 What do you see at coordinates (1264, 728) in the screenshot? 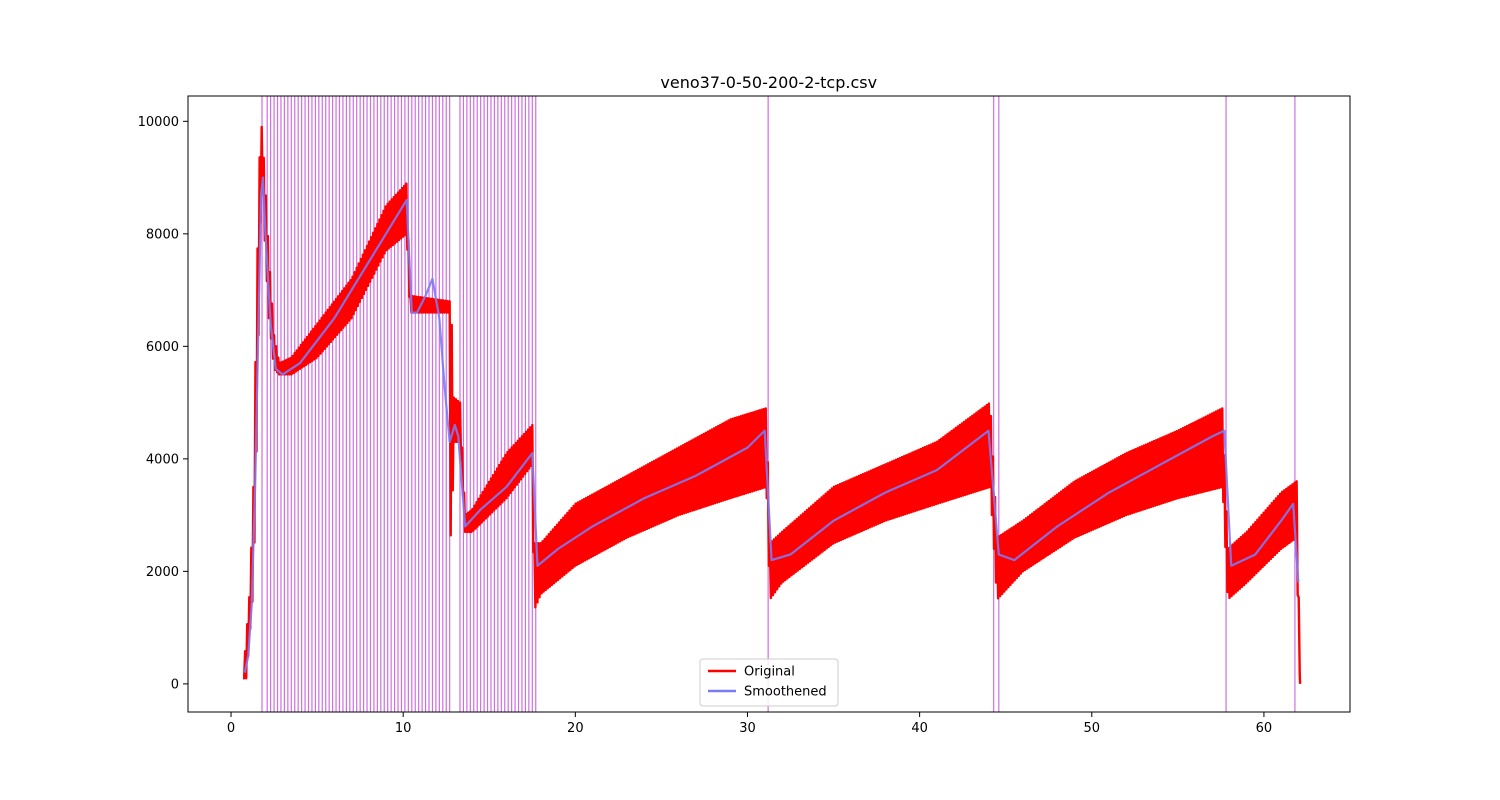
I see `x-tick-label: 60` at bounding box center [1264, 728].